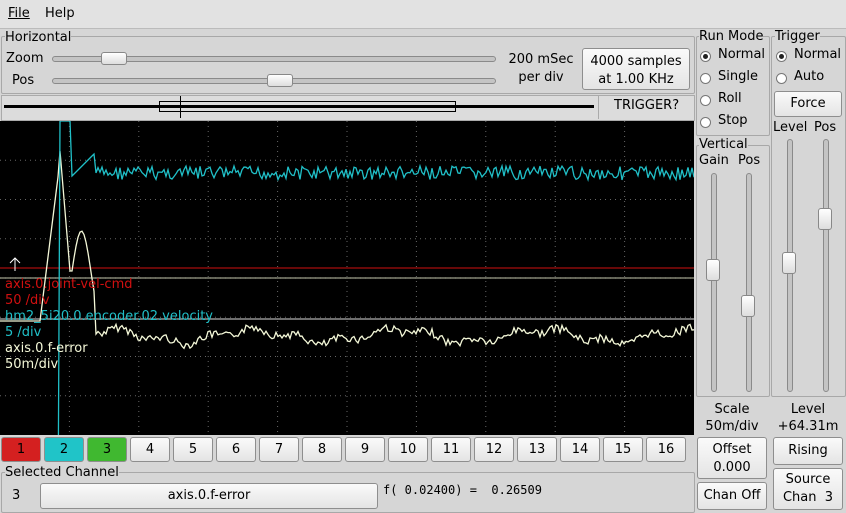 The width and height of the screenshot is (846, 513). What do you see at coordinates (46, 348) in the screenshot?
I see `trace-name: axis.0.f-error` at bounding box center [46, 348].